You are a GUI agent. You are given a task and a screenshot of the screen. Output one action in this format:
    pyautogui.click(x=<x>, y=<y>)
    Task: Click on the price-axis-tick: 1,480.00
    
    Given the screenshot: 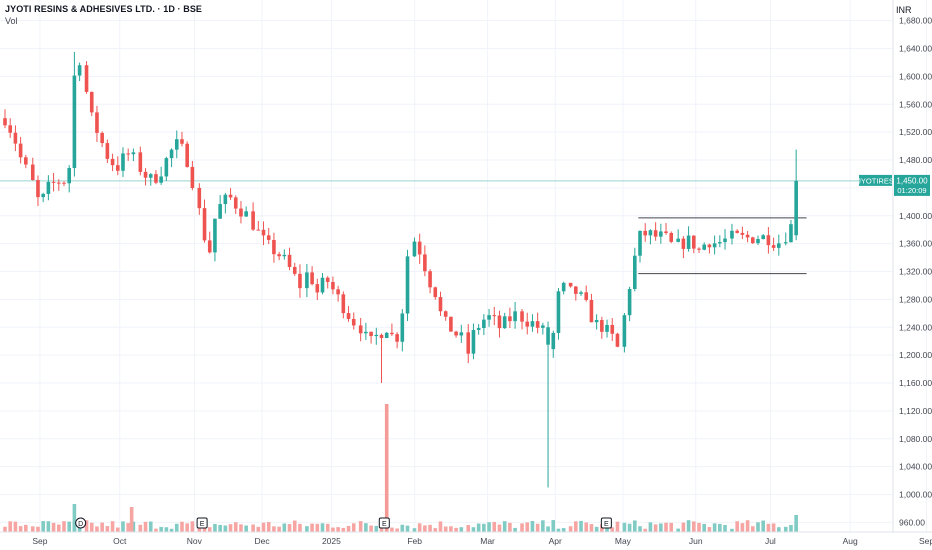 What is the action you would take?
    pyautogui.click(x=915, y=160)
    